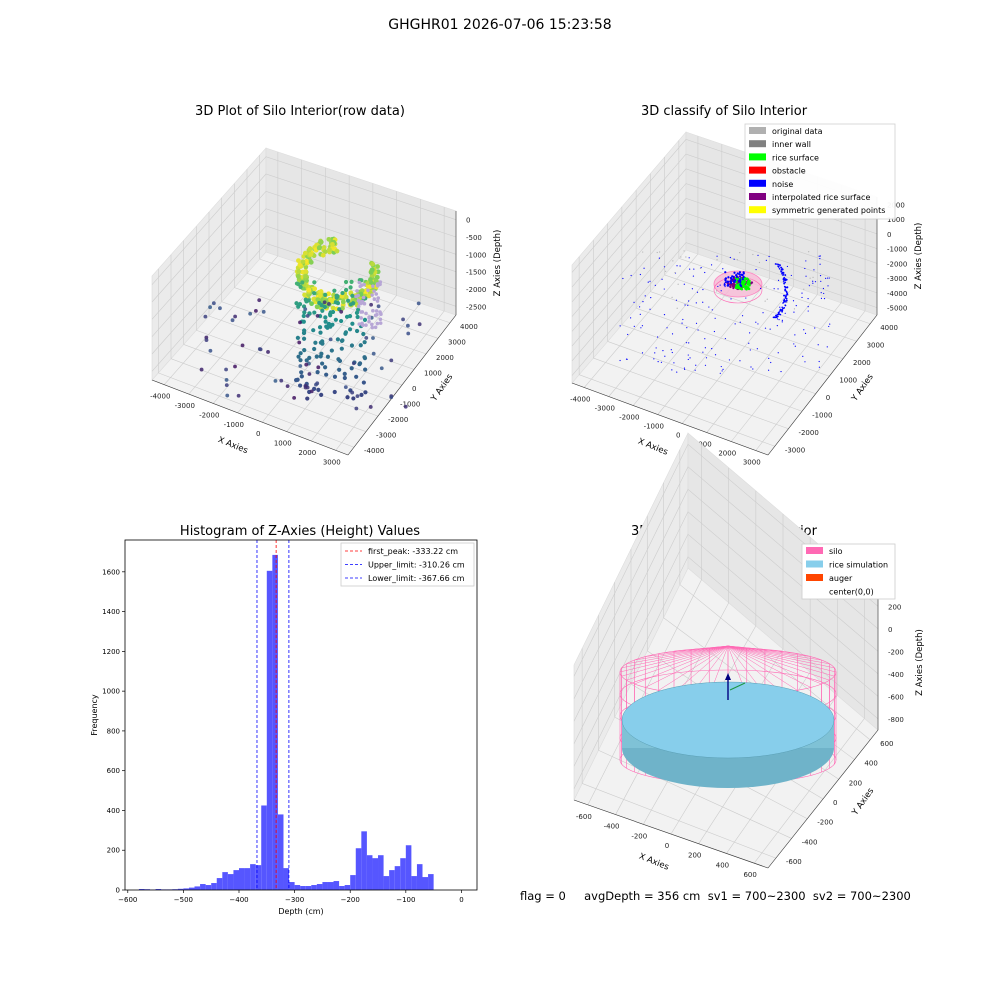  Describe the element at coordinates (113, 731) in the screenshot. I see `p3-ytick: 800` at that location.